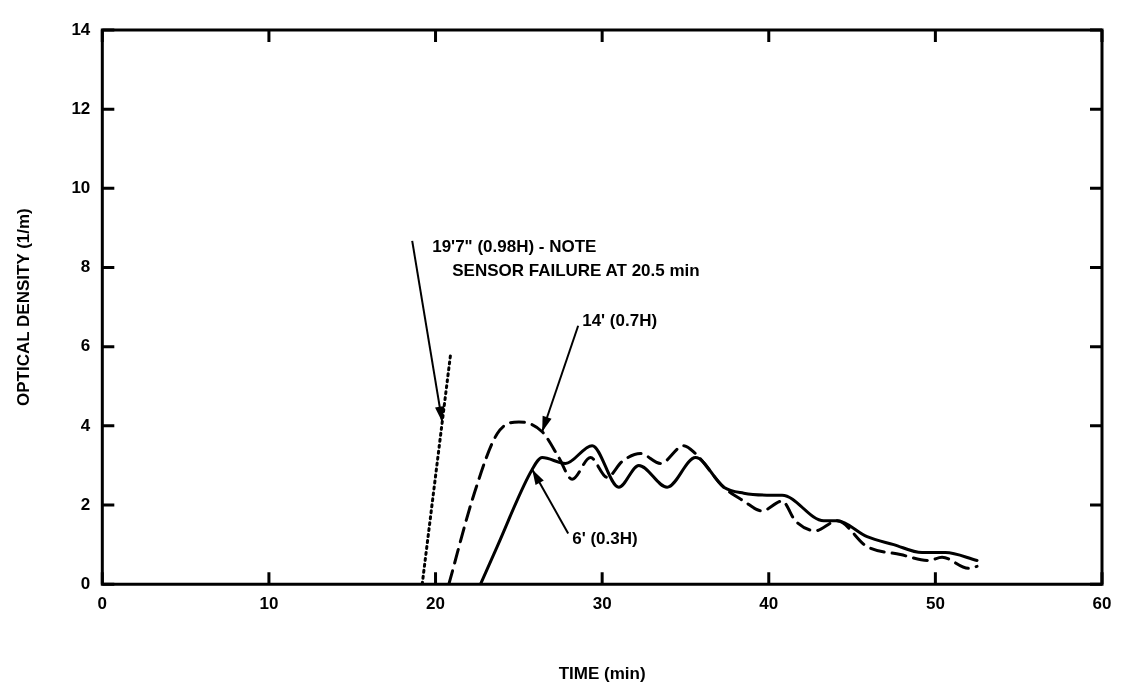  I want to click on x-tick-label: 30, so click(602, 604).